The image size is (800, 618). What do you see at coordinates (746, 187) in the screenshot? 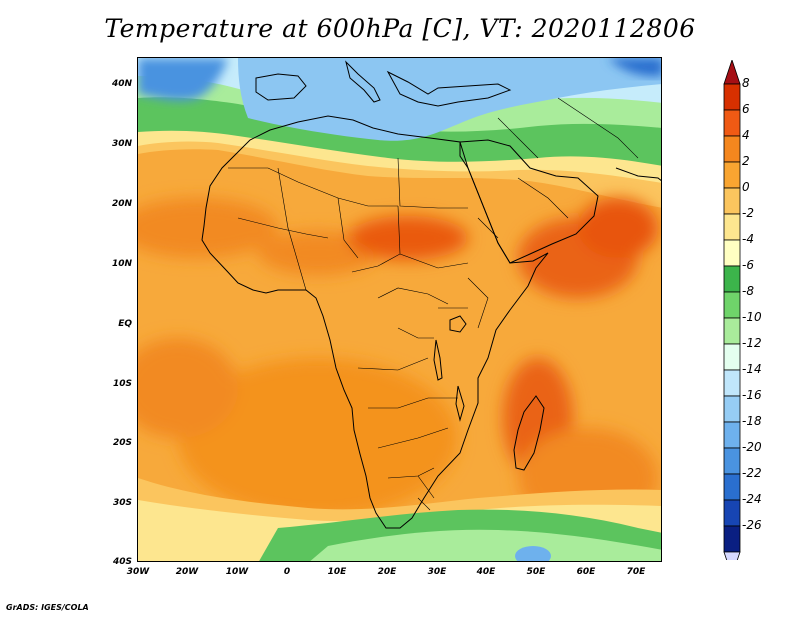
I see `colorbar-tick-label: 0` at bounding box center [746, 187].